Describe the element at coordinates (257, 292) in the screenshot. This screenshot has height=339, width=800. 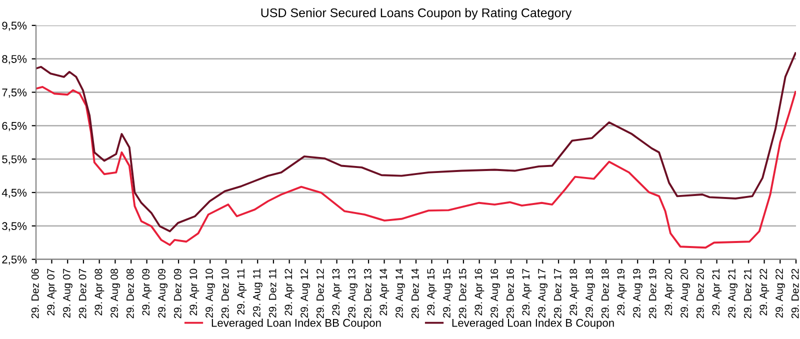
I see `x-tick-label: 29. Aug 11` at that location.